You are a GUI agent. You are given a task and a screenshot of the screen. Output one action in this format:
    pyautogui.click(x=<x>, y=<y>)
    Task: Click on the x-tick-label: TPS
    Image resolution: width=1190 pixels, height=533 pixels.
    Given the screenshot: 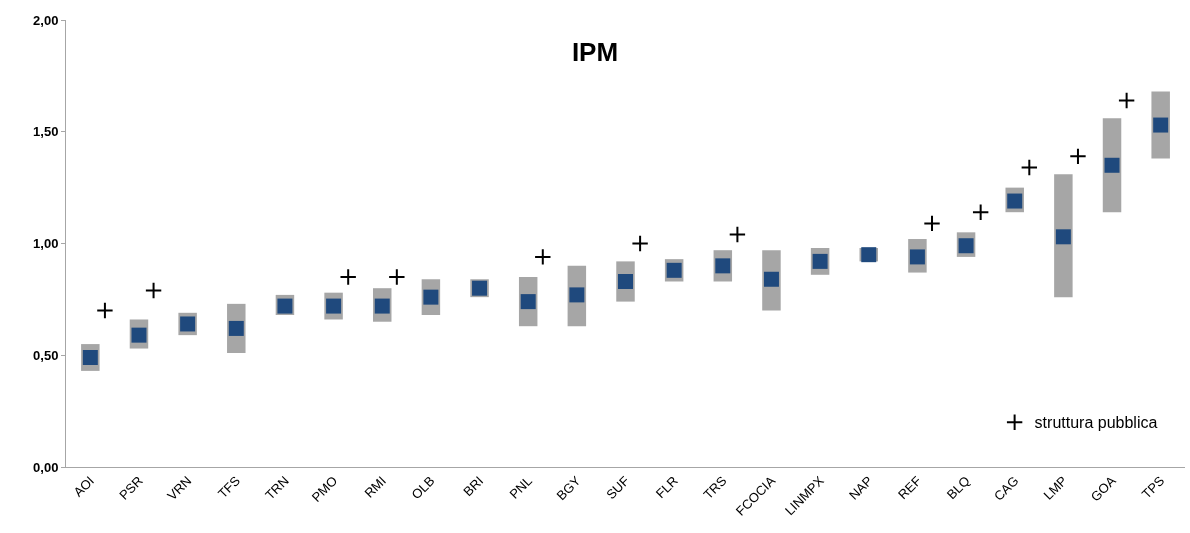 What is the action you would take?
    pyautogui.click(x=1153, y=487)
    